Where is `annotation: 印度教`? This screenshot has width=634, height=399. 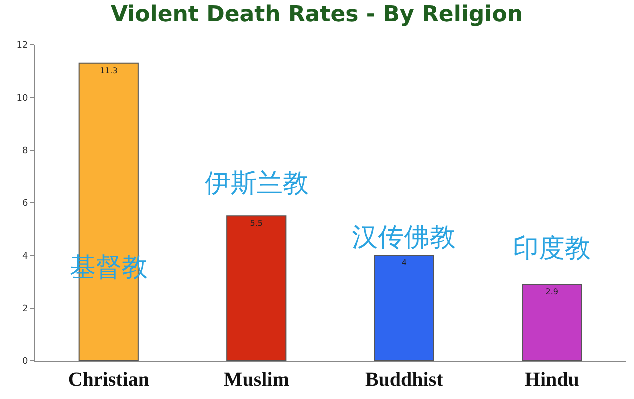 annotation: 印度教 is located at coordinates (552, 249).